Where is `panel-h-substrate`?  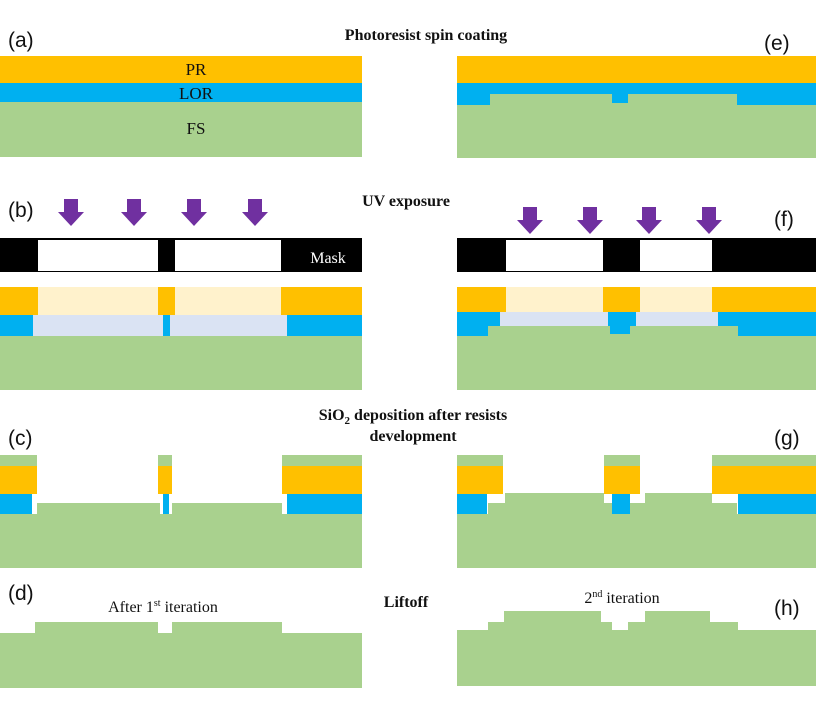 panel-h-substrate is located at coordinates (636, 648).